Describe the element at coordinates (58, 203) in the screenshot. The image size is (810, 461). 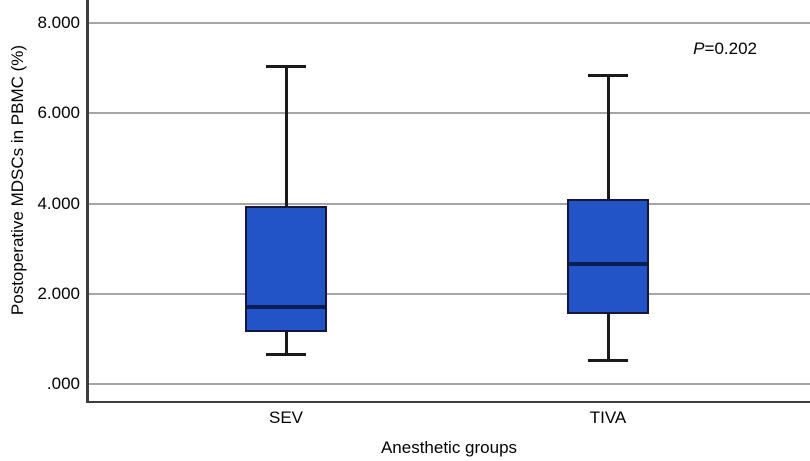
I see `y-tick-label: 4.000` at that location.